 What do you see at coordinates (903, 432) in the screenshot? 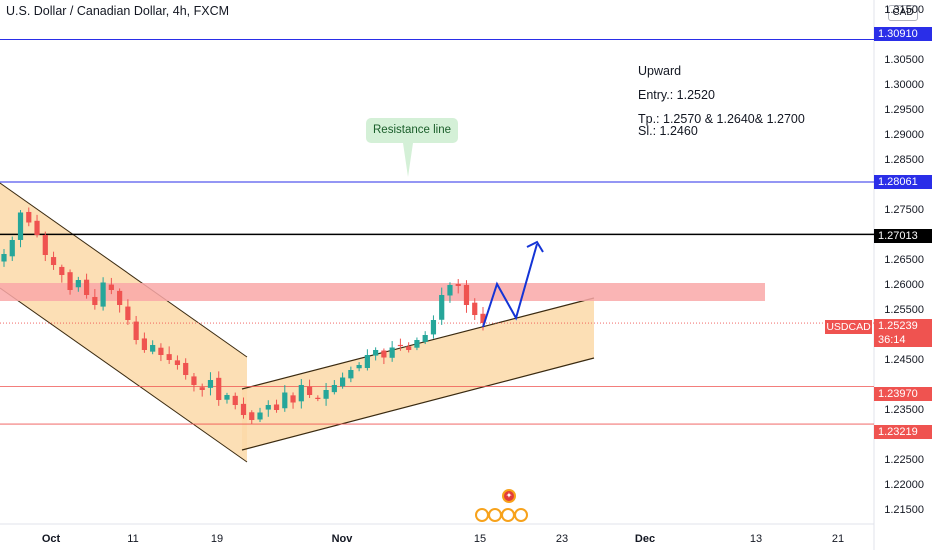
I see `price-tag-red-2: 1.23219` at bounding box center [903, 432].